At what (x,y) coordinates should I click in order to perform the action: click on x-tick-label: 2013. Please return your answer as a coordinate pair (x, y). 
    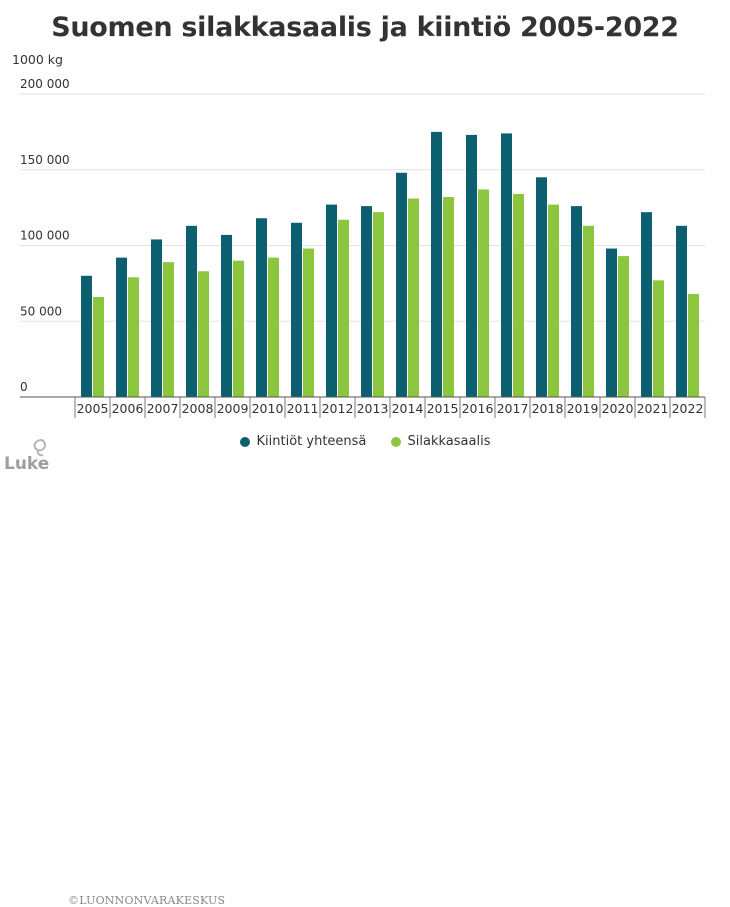
    Looking at the image, I should click on (373, 408).